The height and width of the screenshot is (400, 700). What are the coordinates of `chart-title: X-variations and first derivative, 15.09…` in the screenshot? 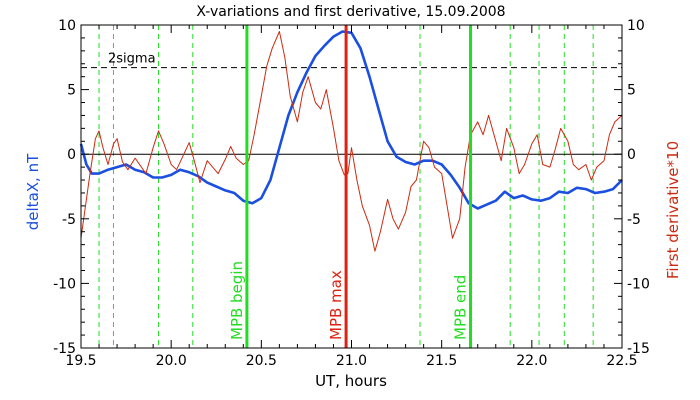 It's located at (350, 12).